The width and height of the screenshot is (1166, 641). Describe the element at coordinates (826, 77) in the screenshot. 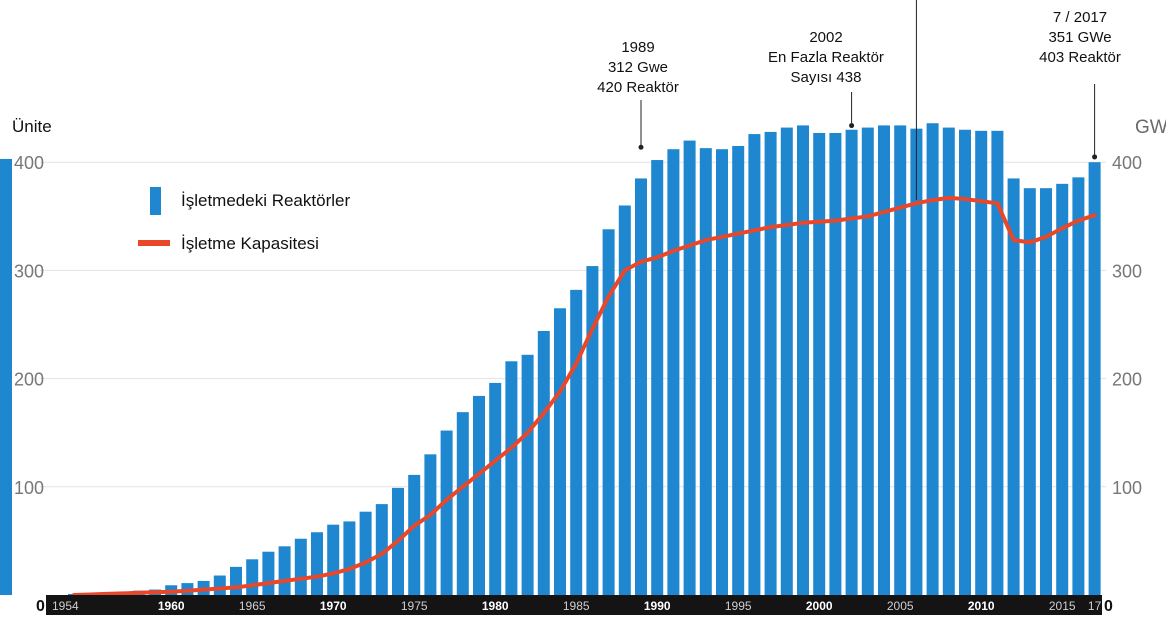

I see `annotation-text: Sayısı 438` at that location.